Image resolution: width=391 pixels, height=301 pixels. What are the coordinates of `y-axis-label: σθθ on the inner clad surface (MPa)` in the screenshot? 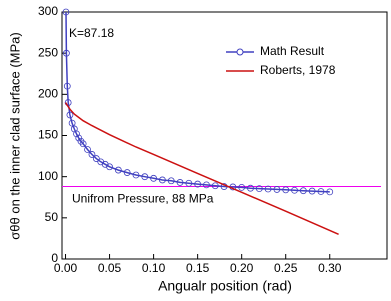 It's located at (14, 135).